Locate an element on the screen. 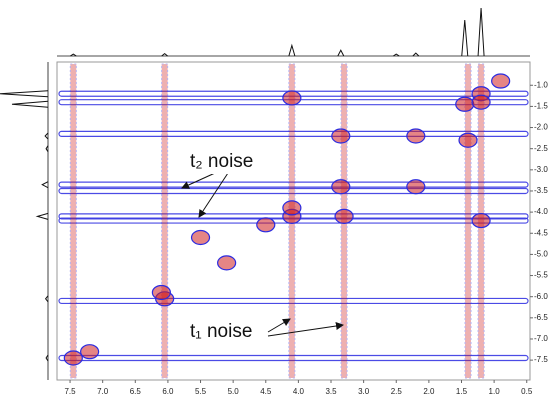 The width and height of the screenshot is (550, 406). annotation-arrows is located at coordinates (262, 254).